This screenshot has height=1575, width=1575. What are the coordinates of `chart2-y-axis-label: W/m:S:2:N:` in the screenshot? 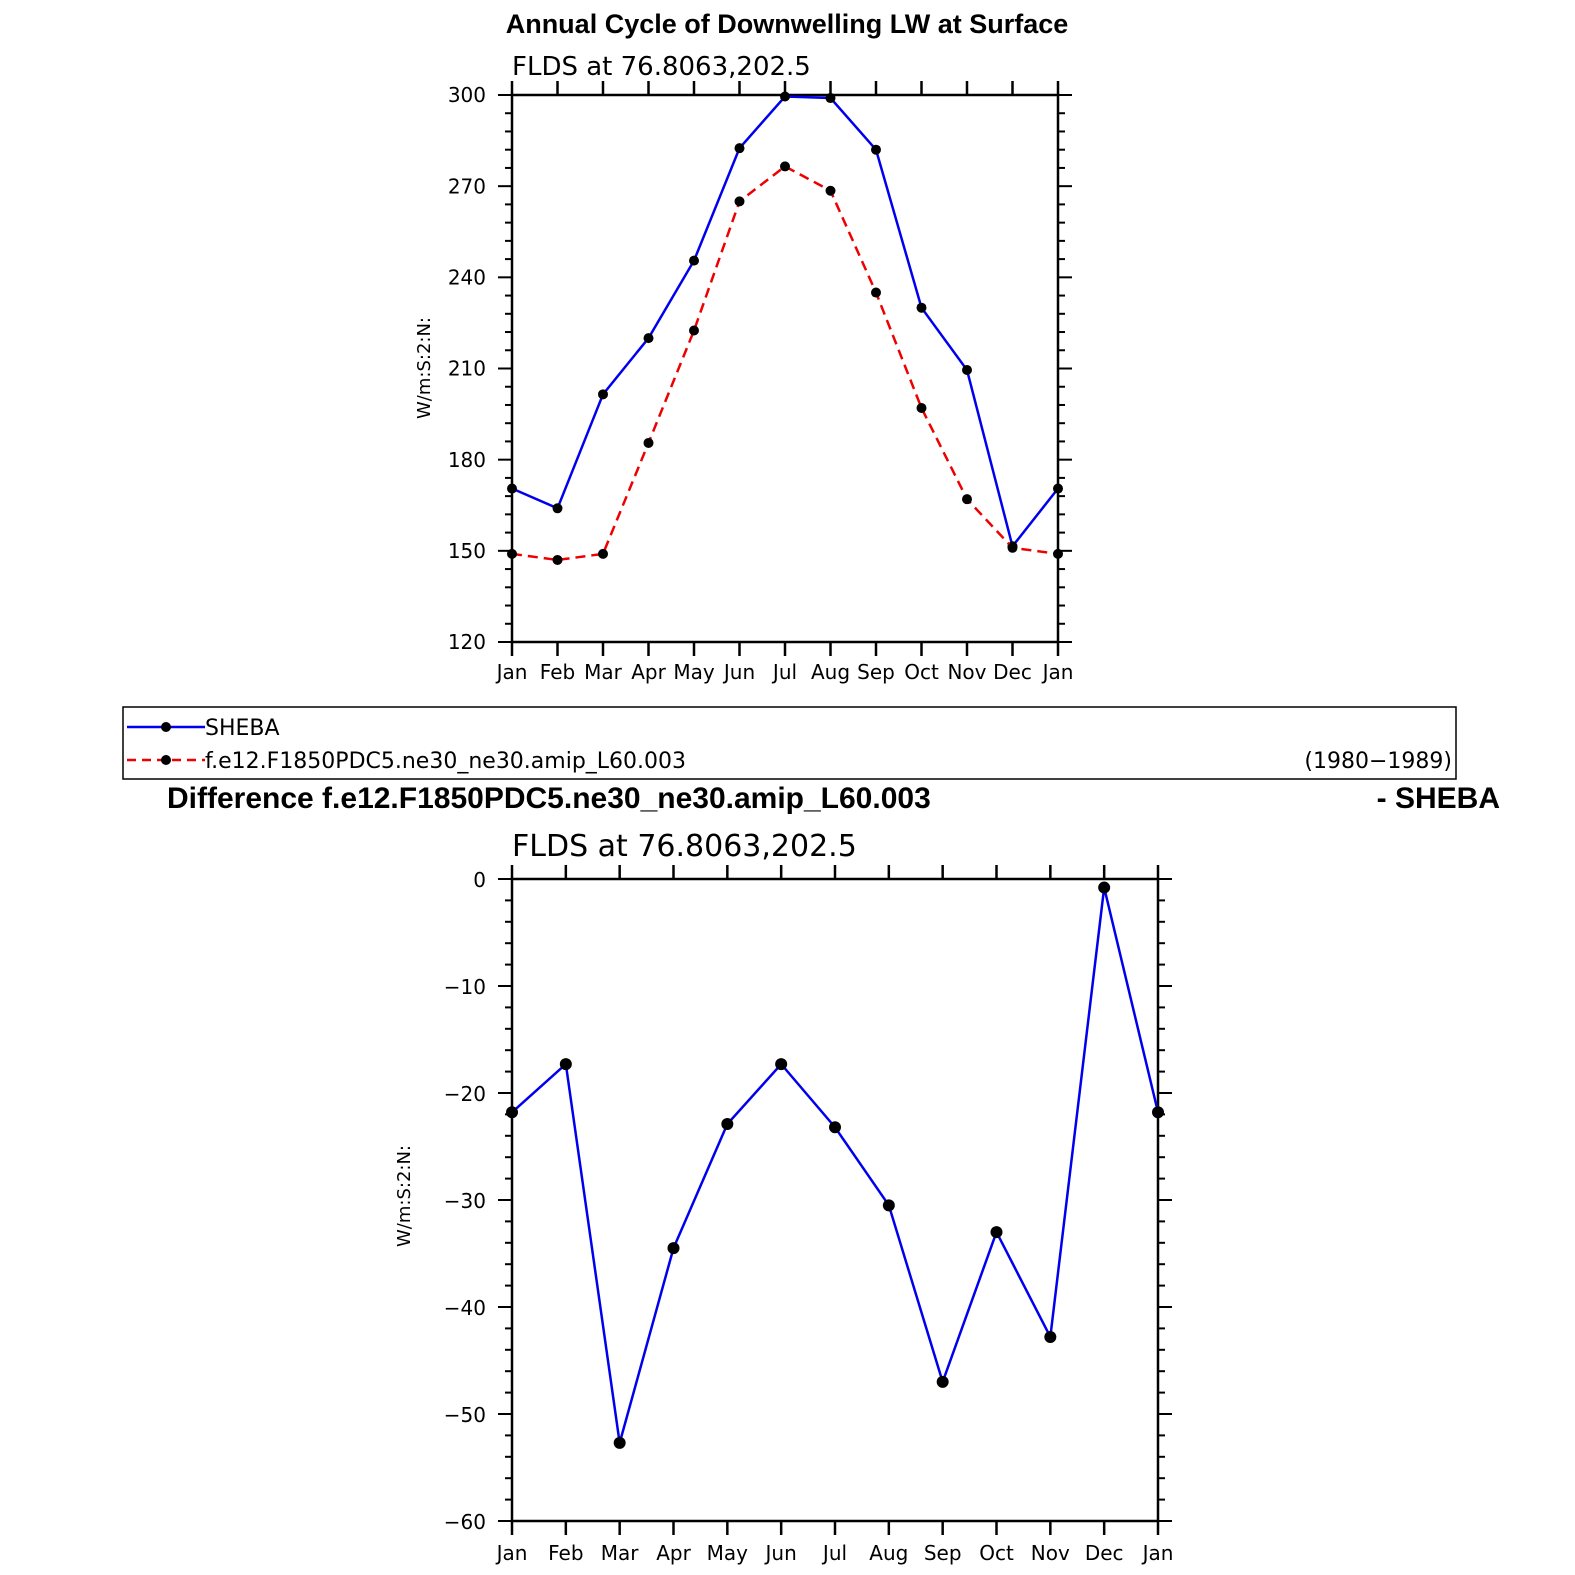 It's located at (404, 1196).